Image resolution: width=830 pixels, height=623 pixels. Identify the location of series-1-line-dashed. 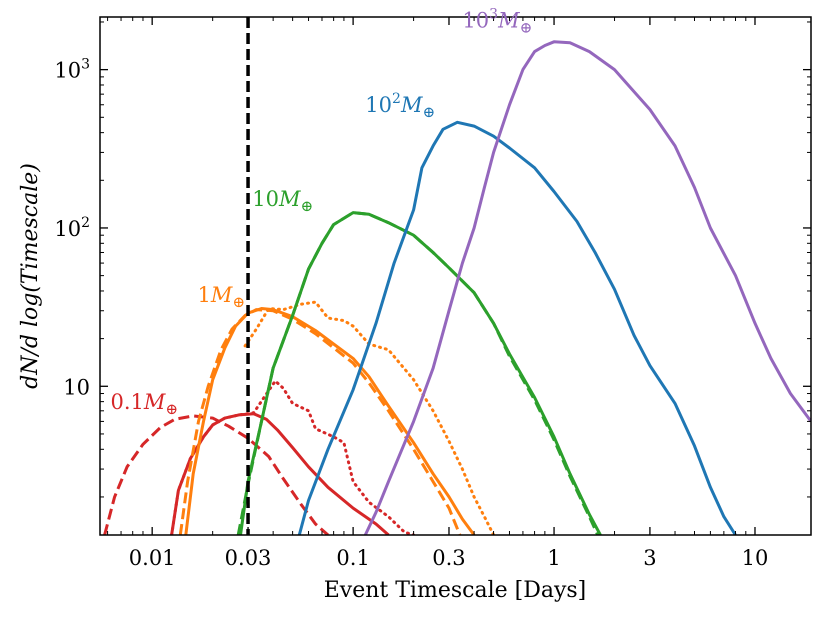
(320, 421).